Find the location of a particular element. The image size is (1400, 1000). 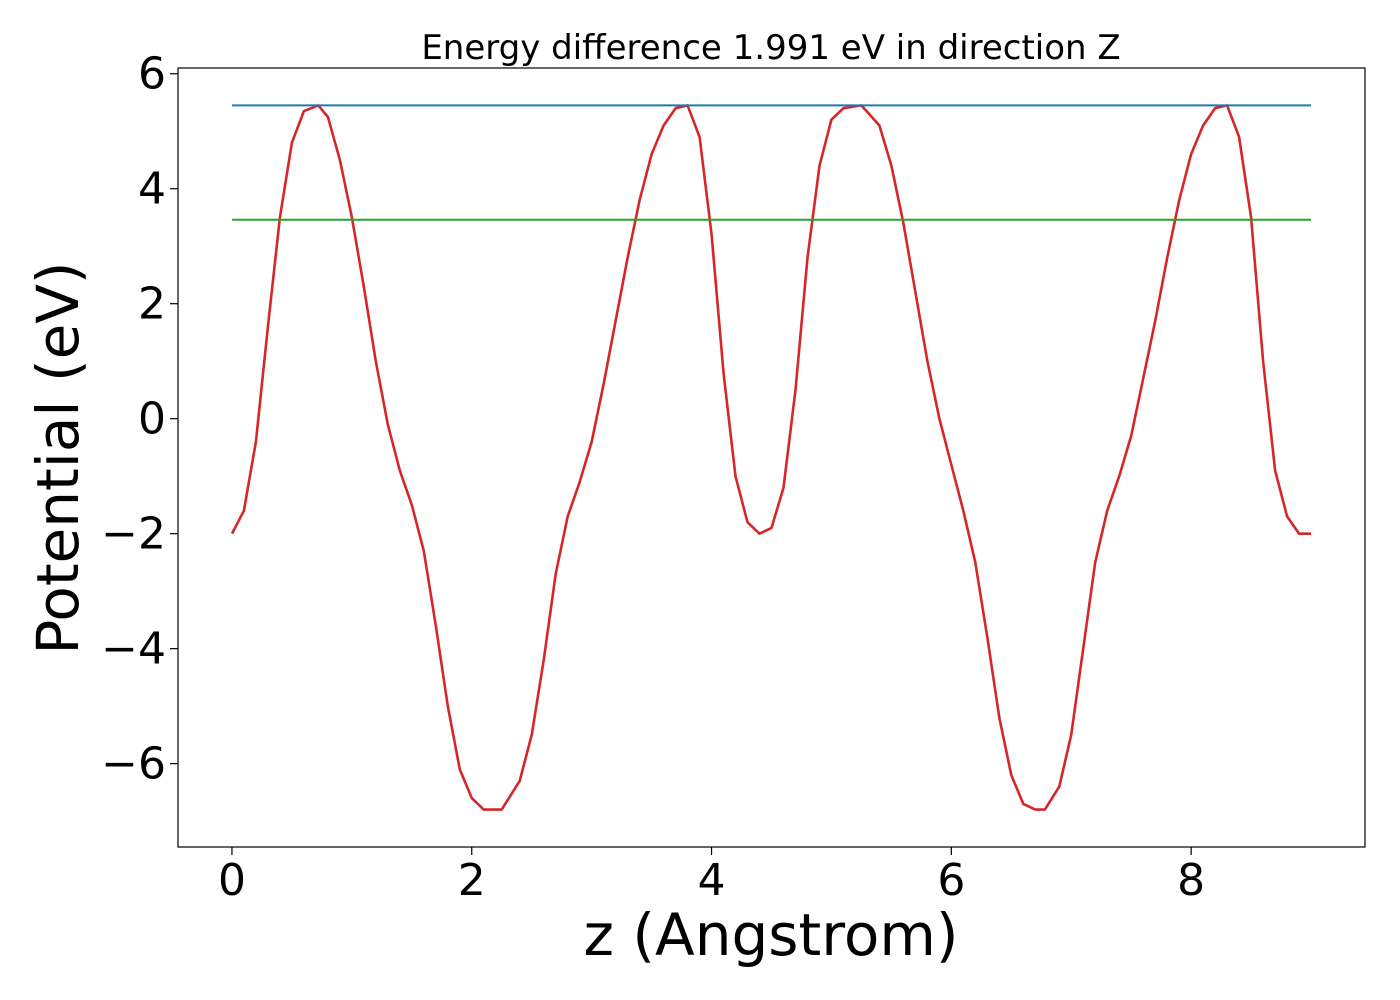

x-ticks: 0 2 4 6 8 is located at coordinates (711, 876).